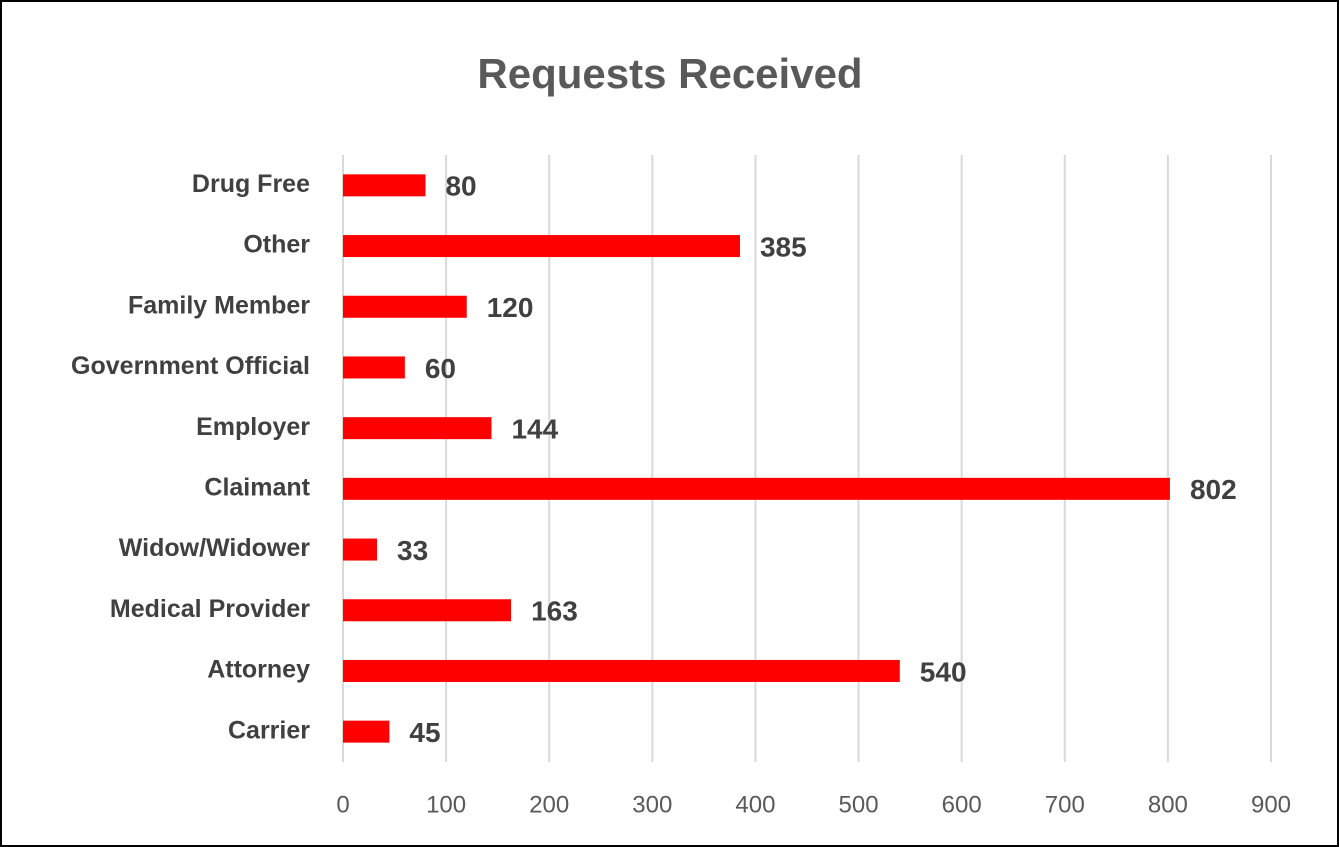 This screenshot has height=847, width=1339. Describe the element at coordinates (424, 732) in the screenshot. I see `data-label: 45` at that location.